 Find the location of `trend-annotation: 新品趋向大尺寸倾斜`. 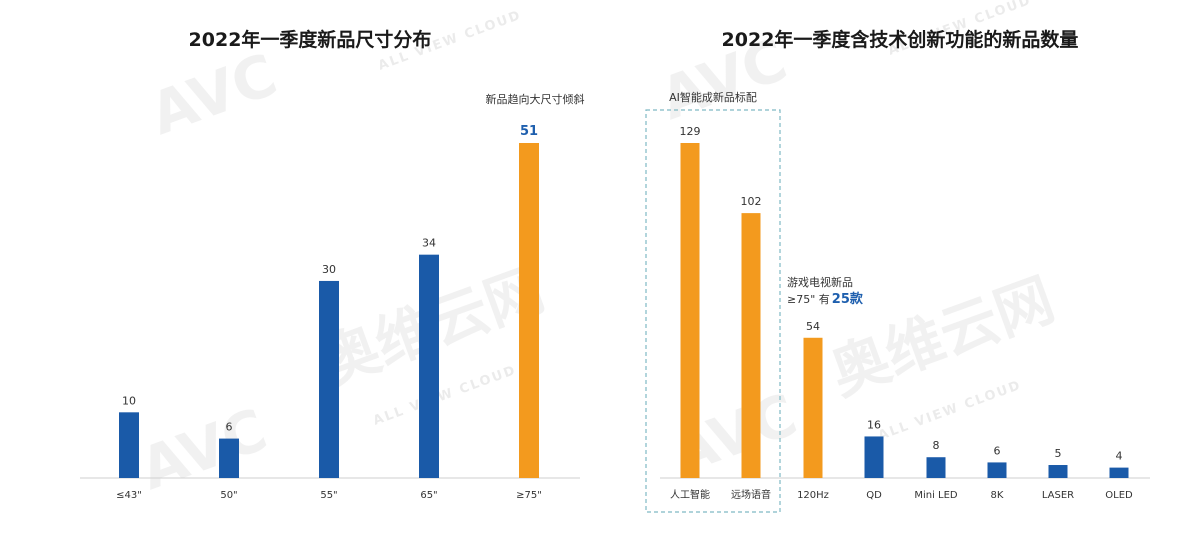

trend-annotation: 新品趋向大尺寸倾斜 is located at coordinates (535, 99).